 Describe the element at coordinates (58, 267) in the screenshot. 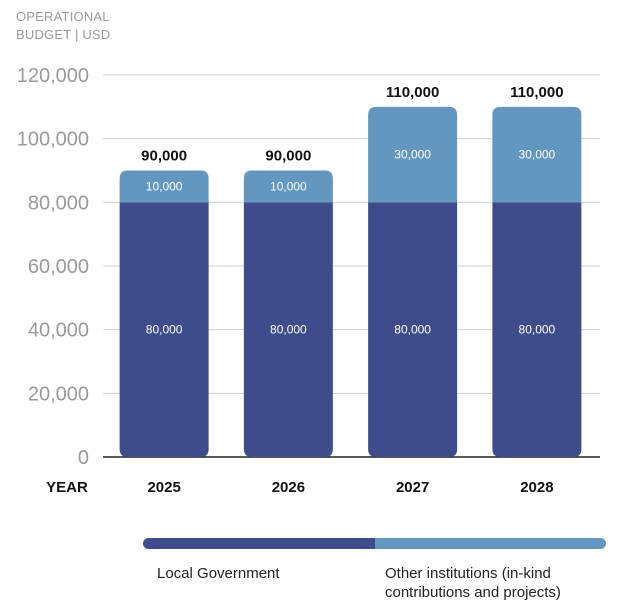

I see `y-tick-label: 60,000` at that location.